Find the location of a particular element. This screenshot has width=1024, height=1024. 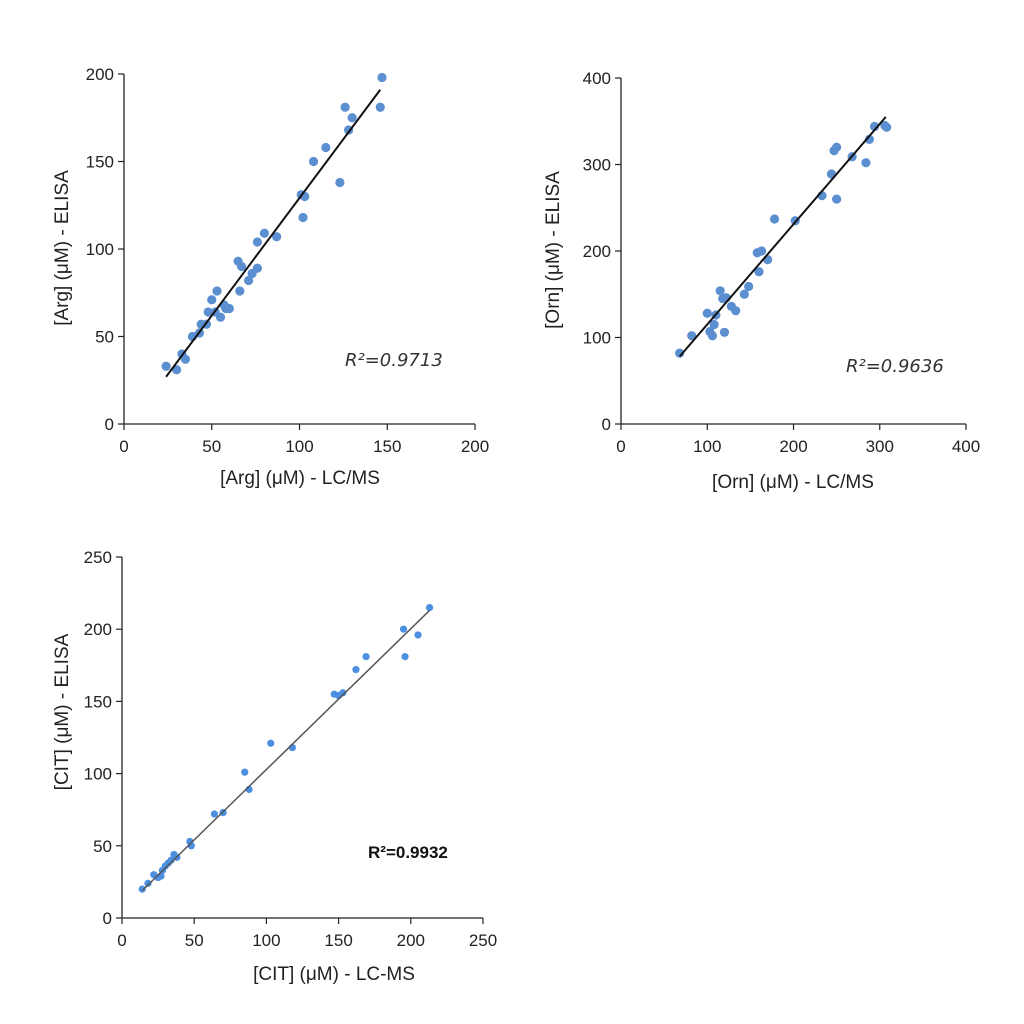

arg-x-tick-label: 150 is located at coordinates (387, 446).